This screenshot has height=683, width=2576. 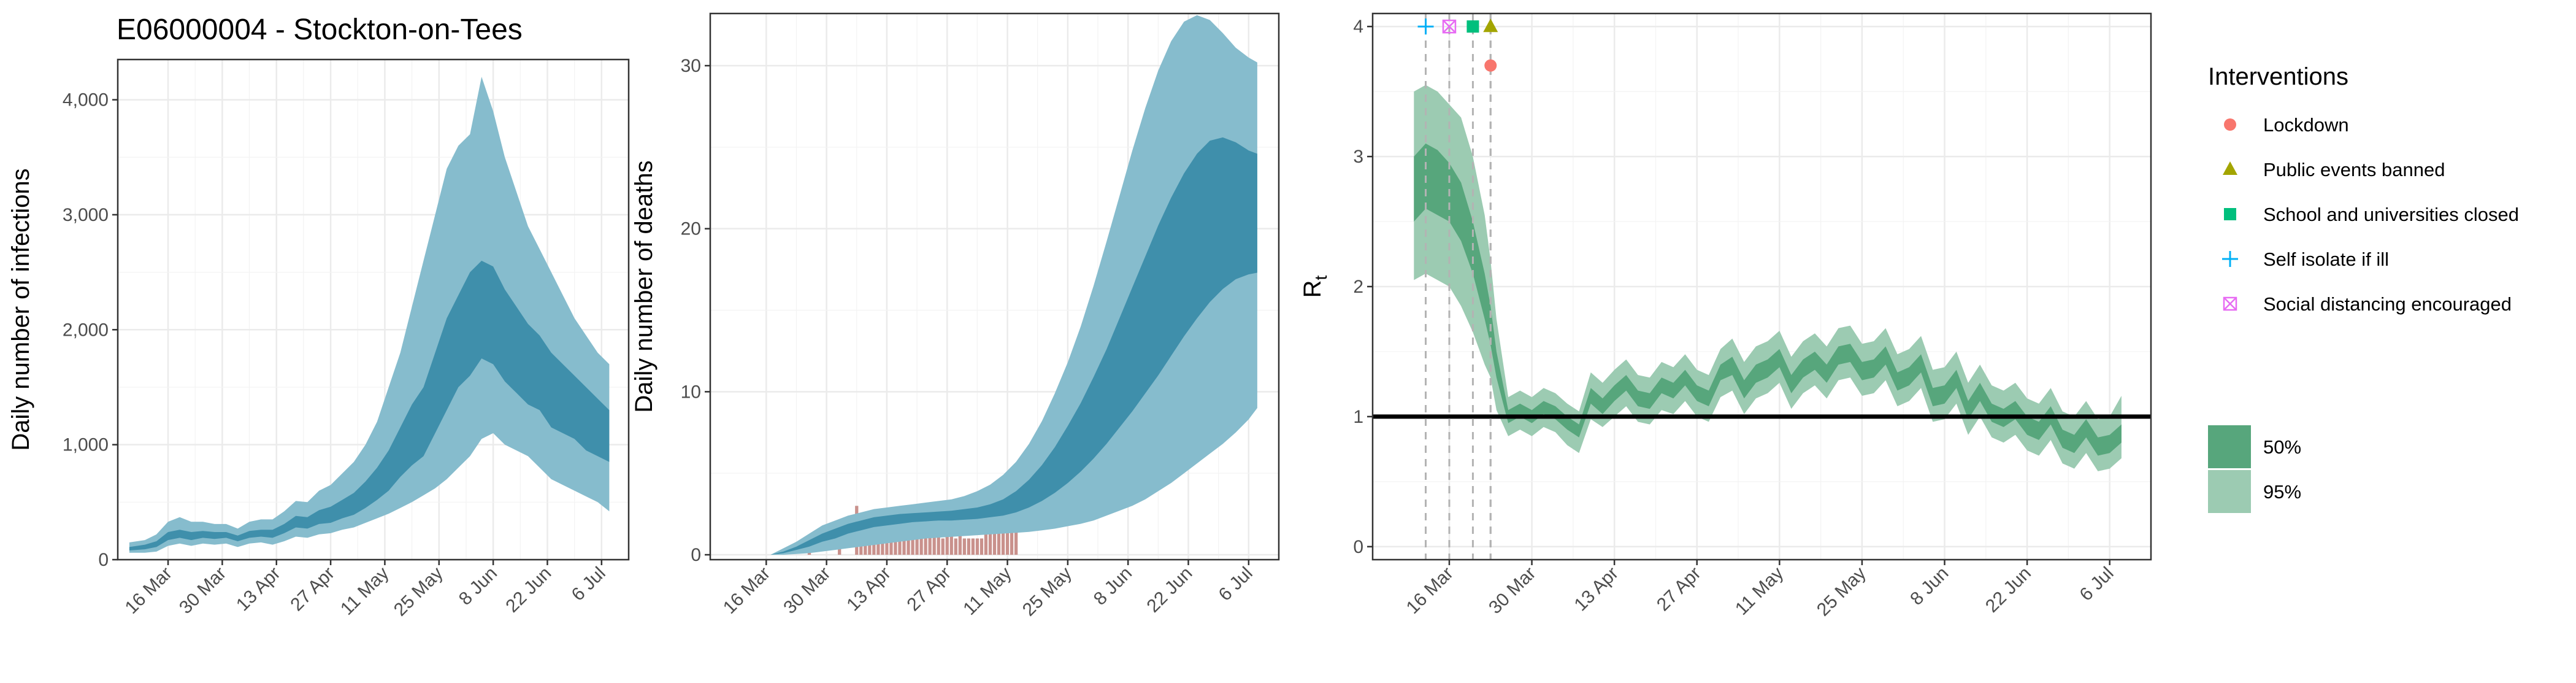 What do you see at coordinates (86, 100) in the screenshot?
I see `y-tick-label: 4,000` at bounding box center [86, 100].